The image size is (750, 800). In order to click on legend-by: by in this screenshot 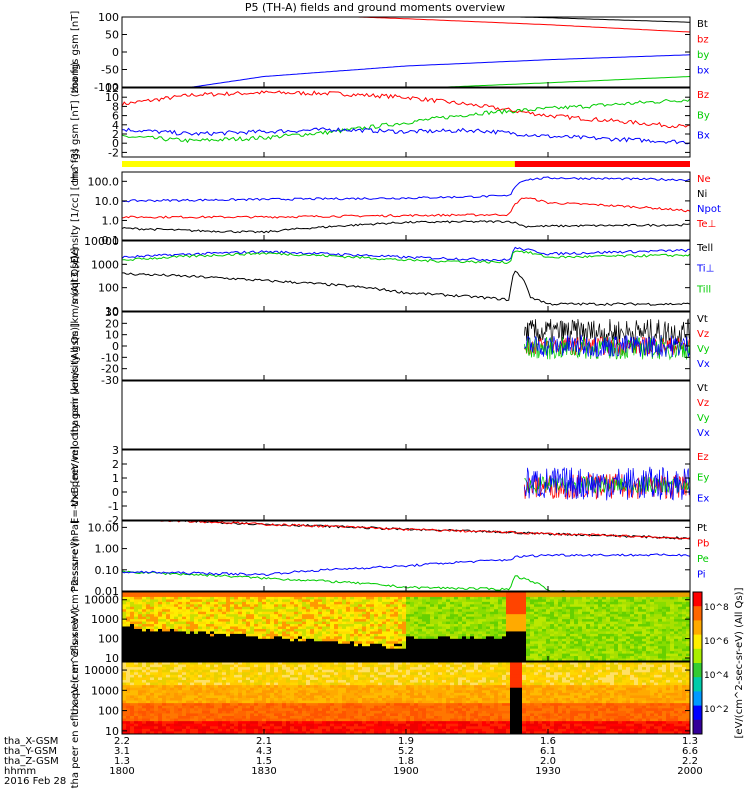, I will do `click(703, 55)`.